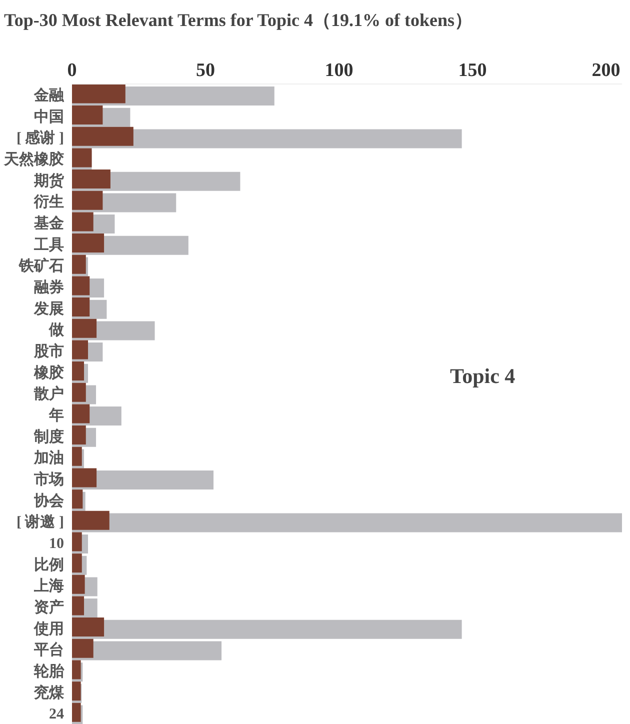  What do you see at coordinates (339, 70) in the screenshot?
I see `x-tick-label: 100` at bounding box center [339, 70].